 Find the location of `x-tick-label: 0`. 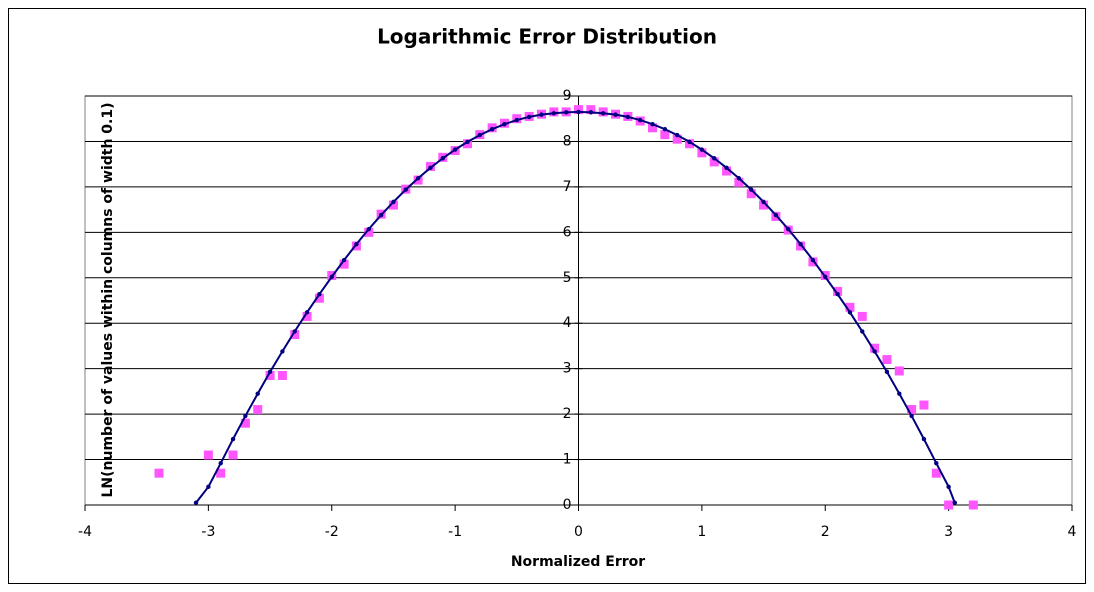

x-tick-label: 0 is located at coordinates (578, 532).